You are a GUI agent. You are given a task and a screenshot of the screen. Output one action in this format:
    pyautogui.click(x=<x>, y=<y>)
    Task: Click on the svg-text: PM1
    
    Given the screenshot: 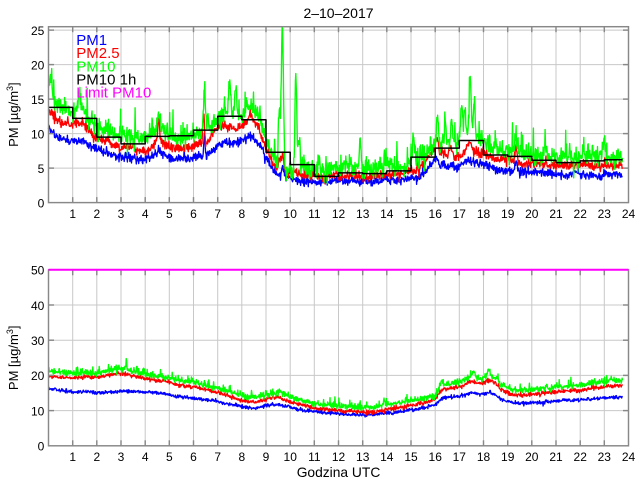 What is the action you would take?
    pyautogui.click(x=91, y=40)
    